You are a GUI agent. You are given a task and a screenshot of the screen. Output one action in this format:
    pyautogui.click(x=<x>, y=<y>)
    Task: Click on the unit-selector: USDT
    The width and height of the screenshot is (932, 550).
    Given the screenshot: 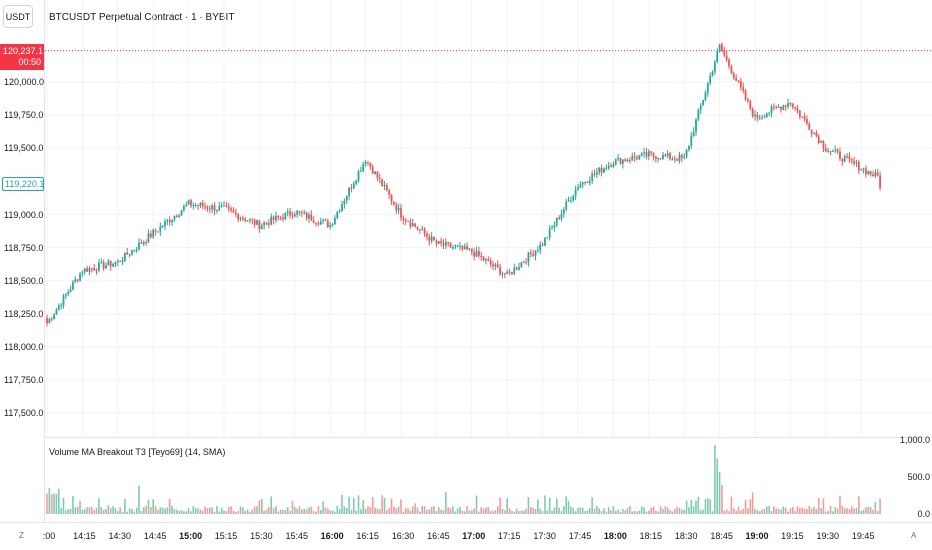 What is the action you would take?
    pyautogui.click(x=18, y=16)
    